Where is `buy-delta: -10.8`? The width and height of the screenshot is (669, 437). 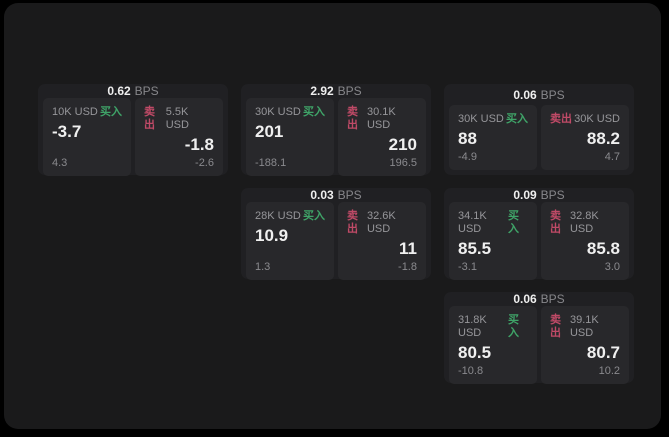
buy-delta: -10.8 is located at coordinates (471, 371).